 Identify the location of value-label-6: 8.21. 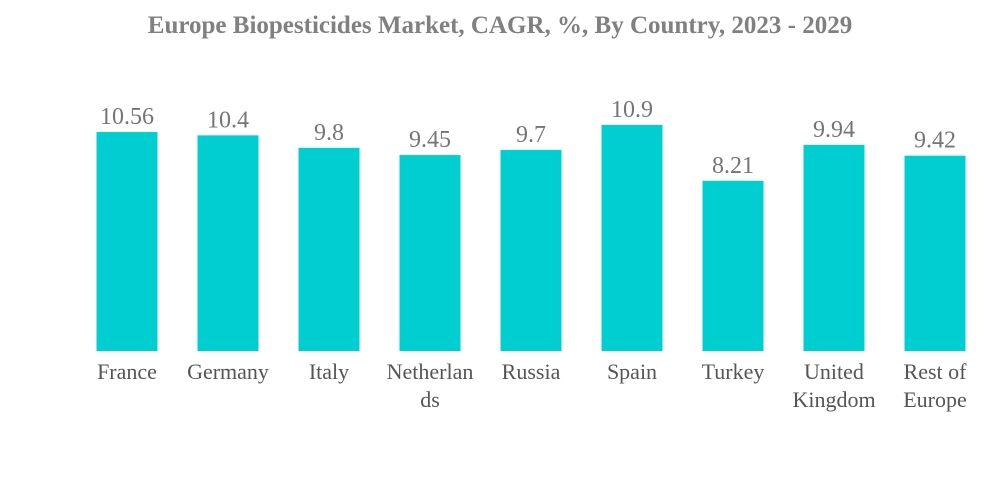
(733, 166).